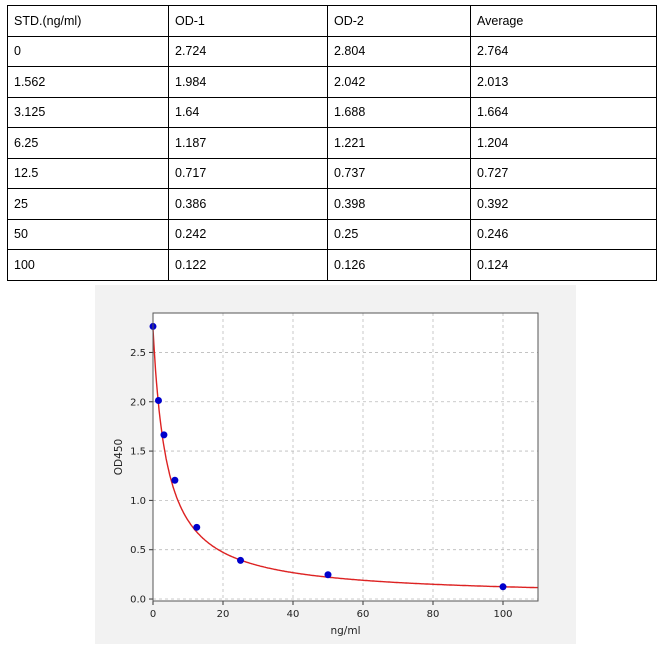 The height and width of the screenshot is (649, 671). Describe the element at coordinates (88, 204) in the screenshot. I see `table-cell: 25` at that location.